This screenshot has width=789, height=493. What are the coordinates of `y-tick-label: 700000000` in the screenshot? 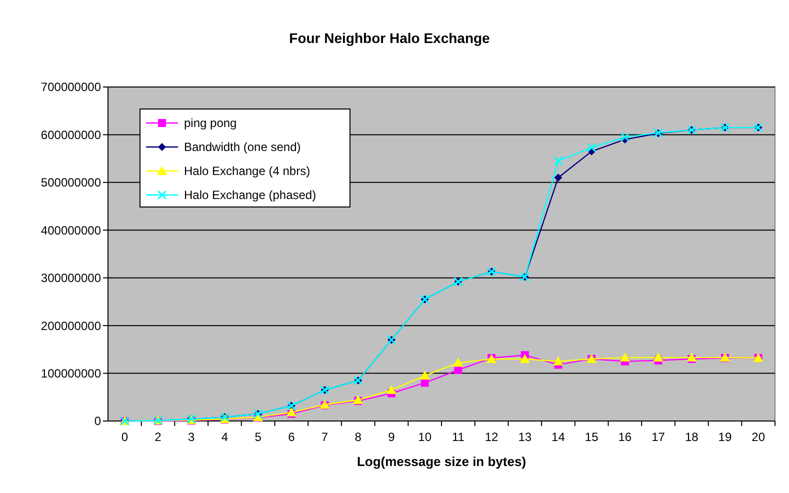 It's located at (71, 87).